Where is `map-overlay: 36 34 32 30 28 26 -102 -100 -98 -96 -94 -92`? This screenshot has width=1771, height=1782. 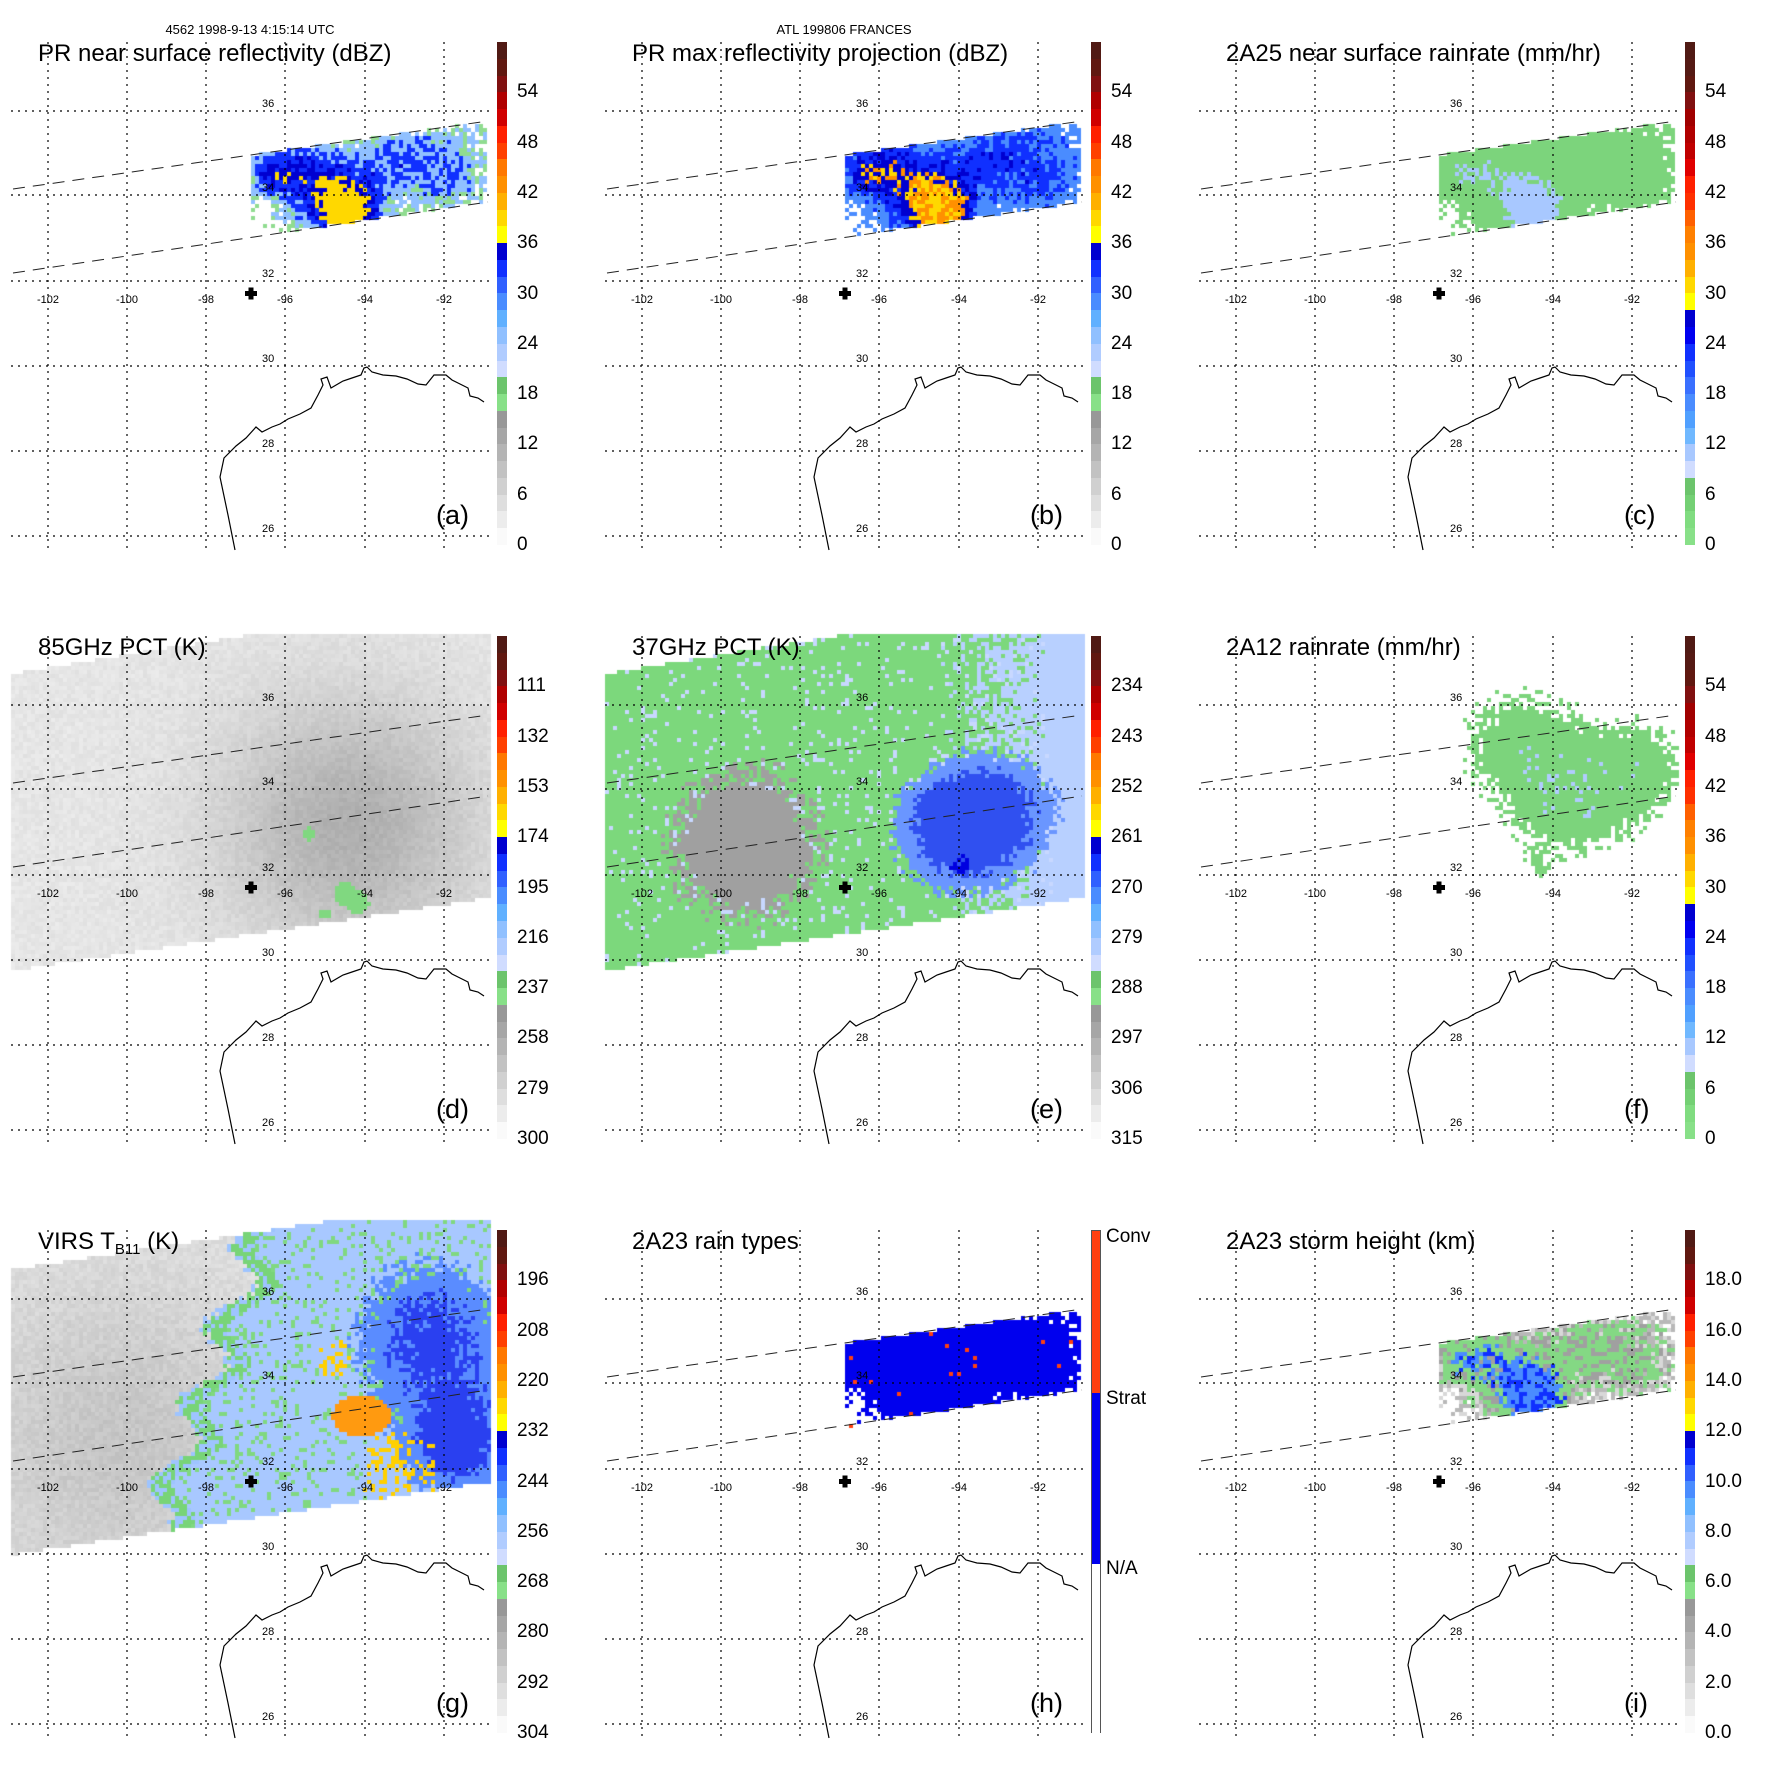
map-overlay: 36 34 32 30 28 26 -102 -100 -98 -96 -94 -92 is located at coordinates (1438, 890).